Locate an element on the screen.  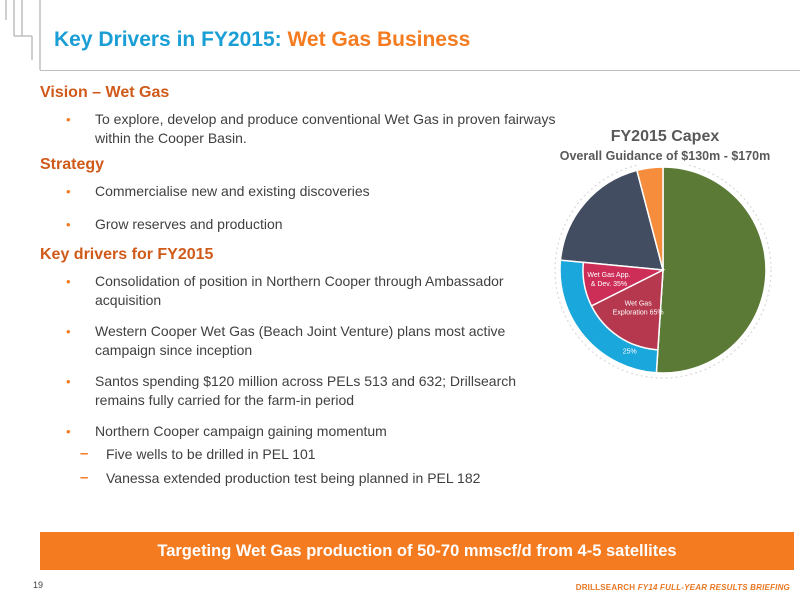
sub-bullet-text: Five wells to be drilled in PEL 101 is located at coordinates (211, 454).